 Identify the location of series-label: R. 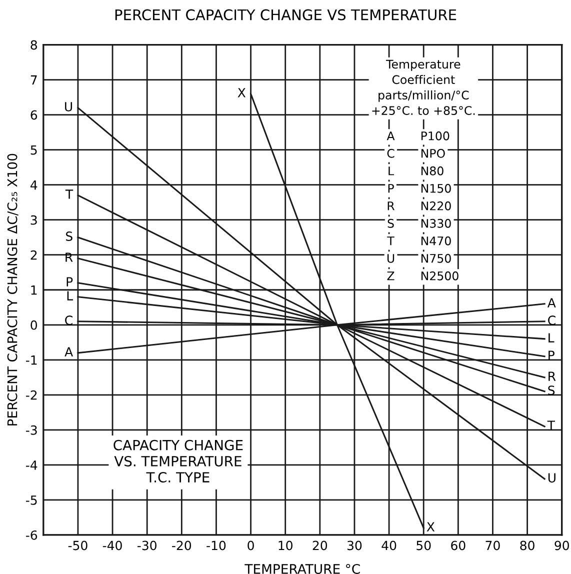
(552, 376).